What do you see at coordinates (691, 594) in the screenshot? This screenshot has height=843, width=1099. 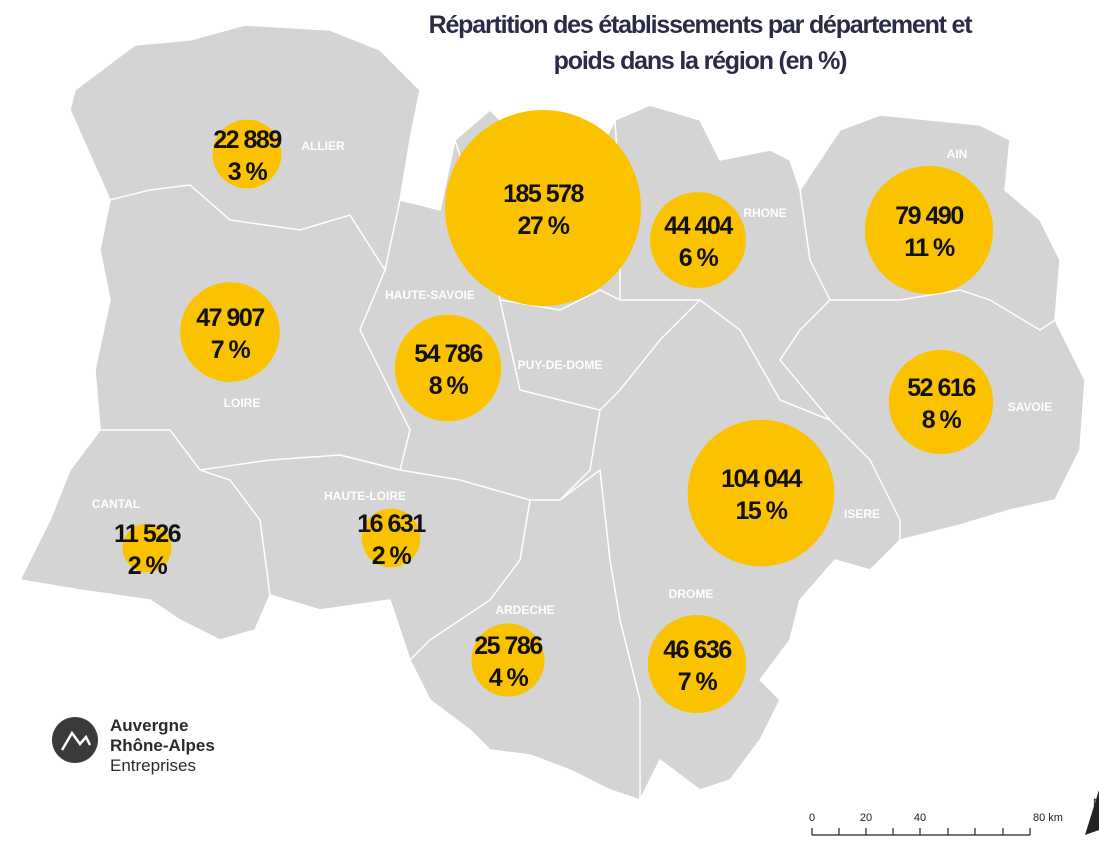 I see `department-name: DROME` at bounding box center [691, 594].